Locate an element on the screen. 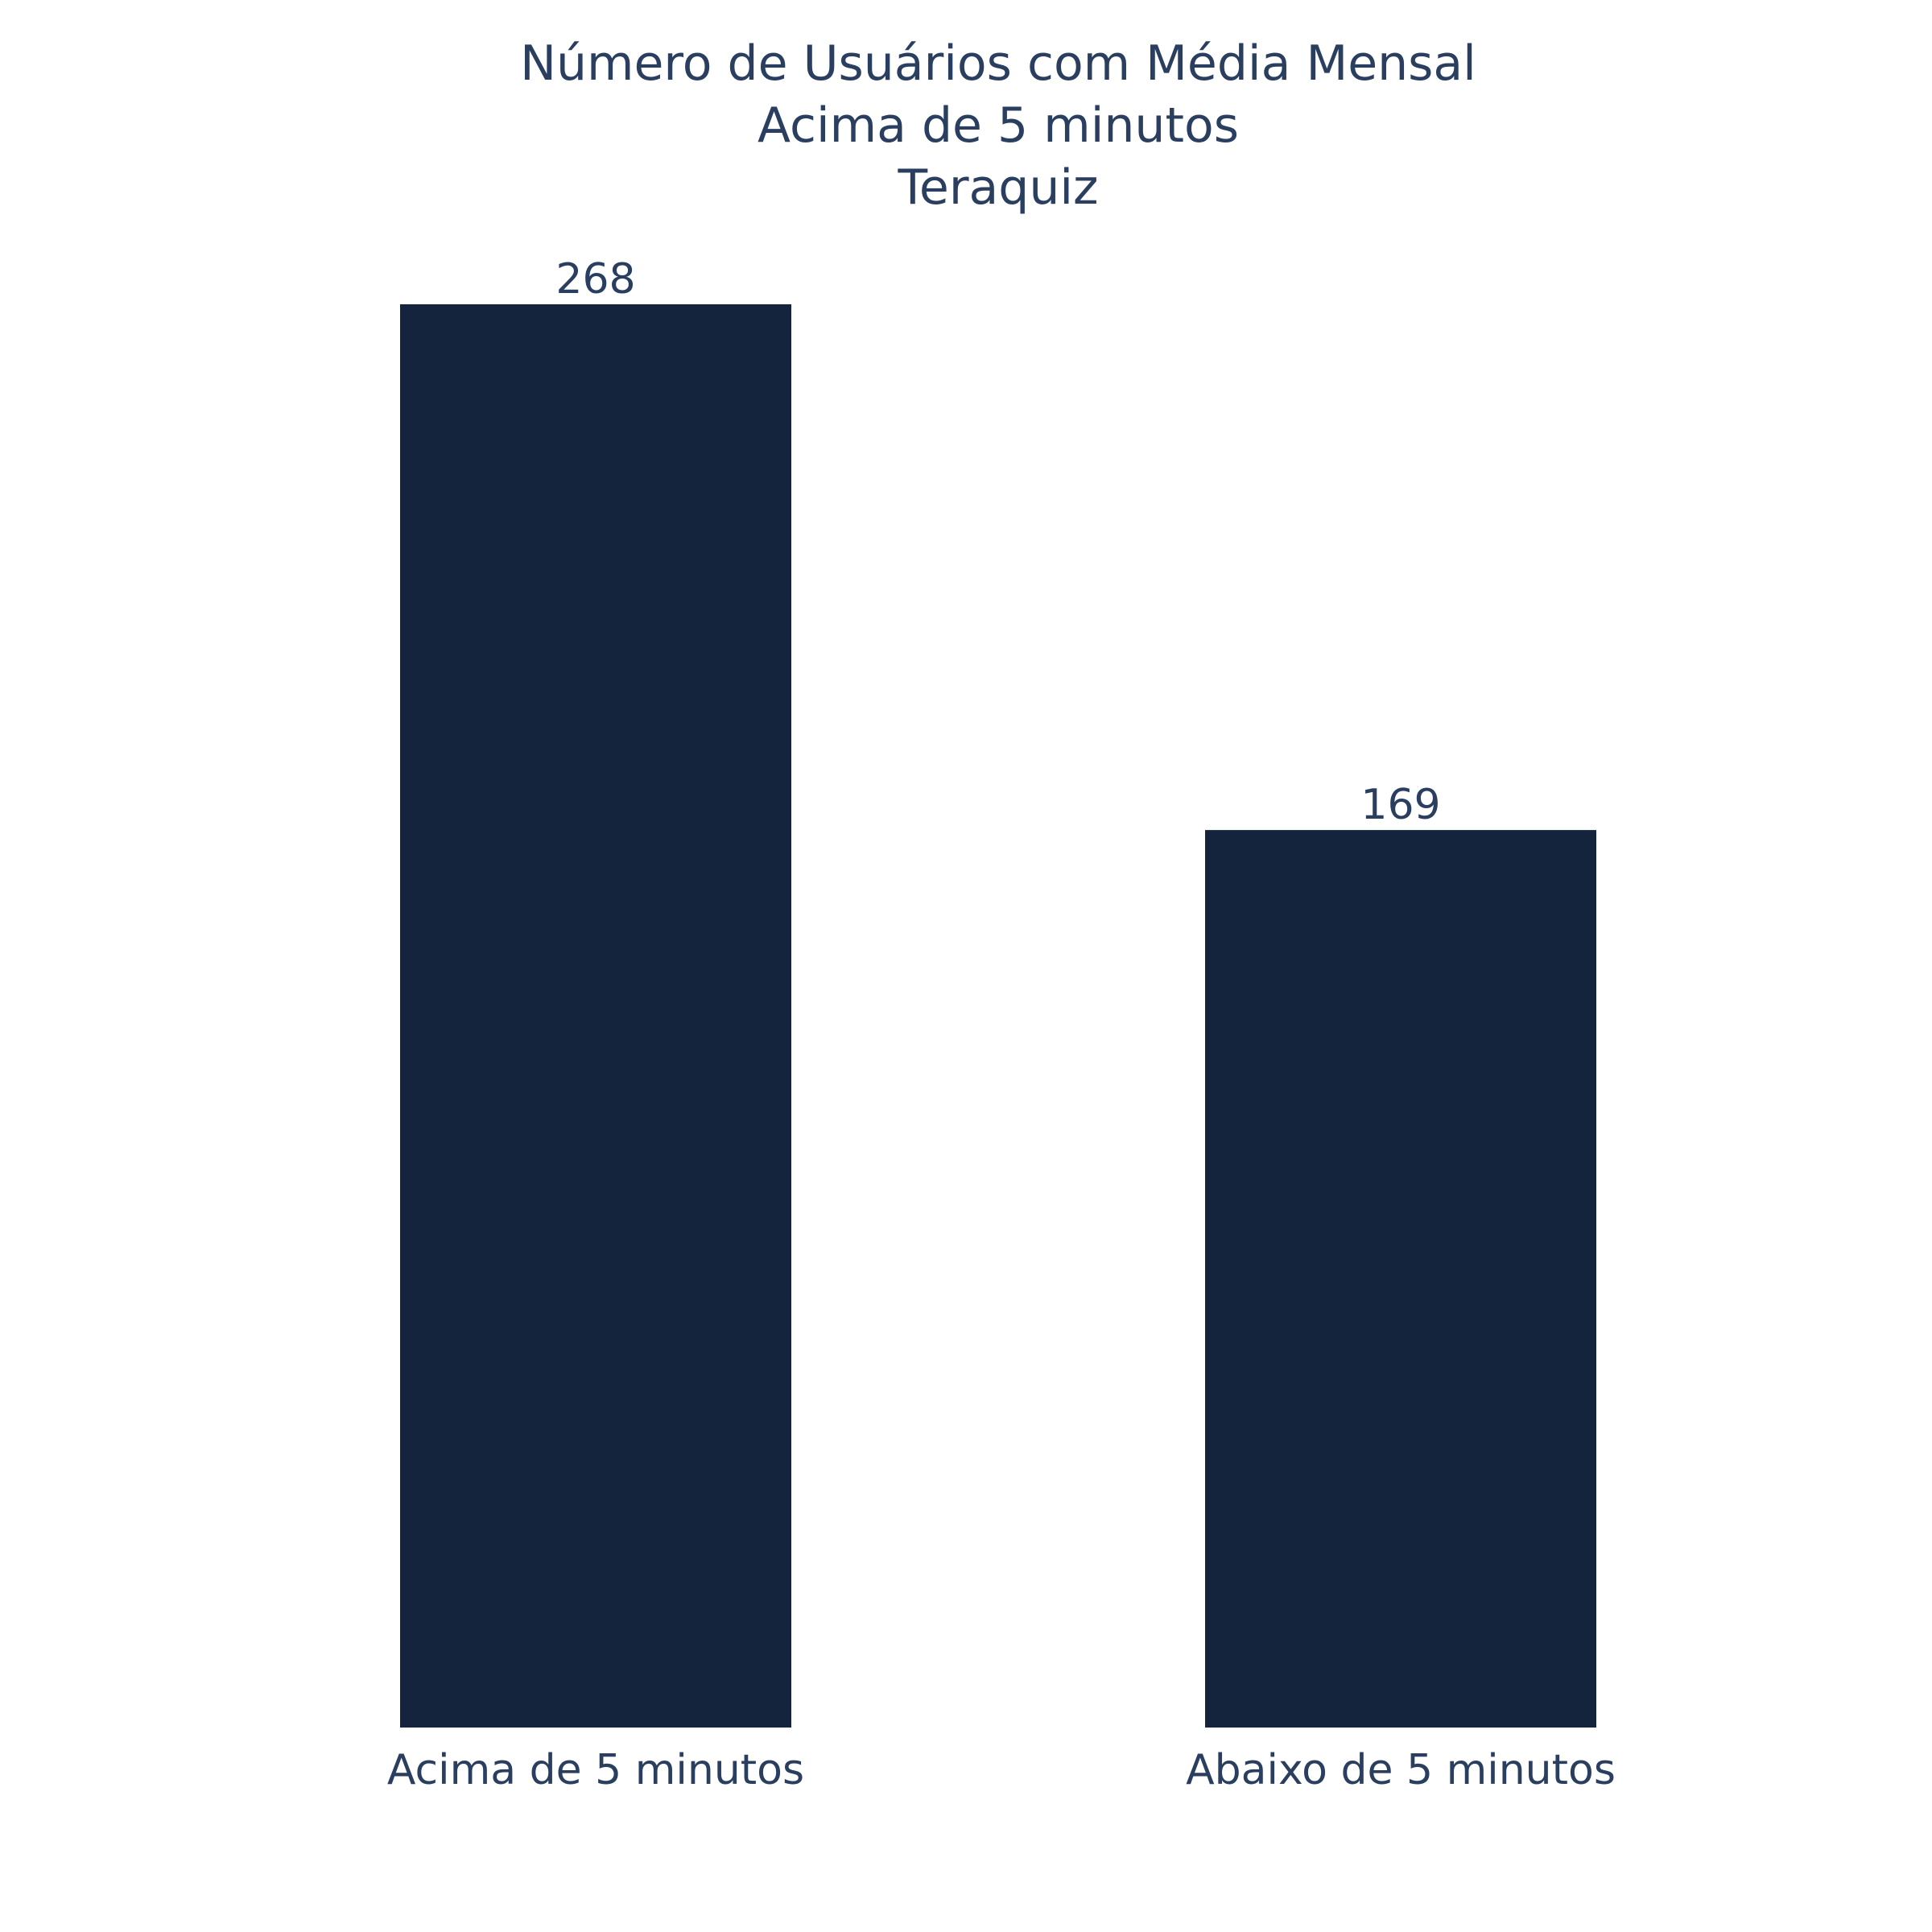 This screenshot has width=1932, height=1932. x-axis-tick-labels: Acima de 5 minutos Abaixo de 5 minutos is located at coordinates (1001, 1770).